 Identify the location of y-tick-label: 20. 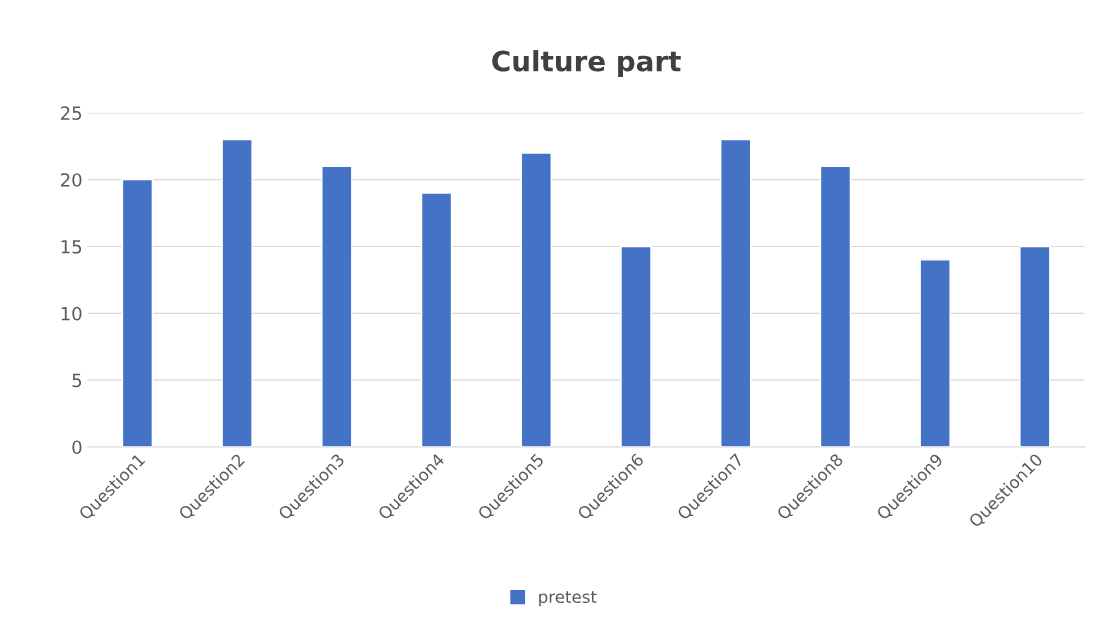
(71, 180).